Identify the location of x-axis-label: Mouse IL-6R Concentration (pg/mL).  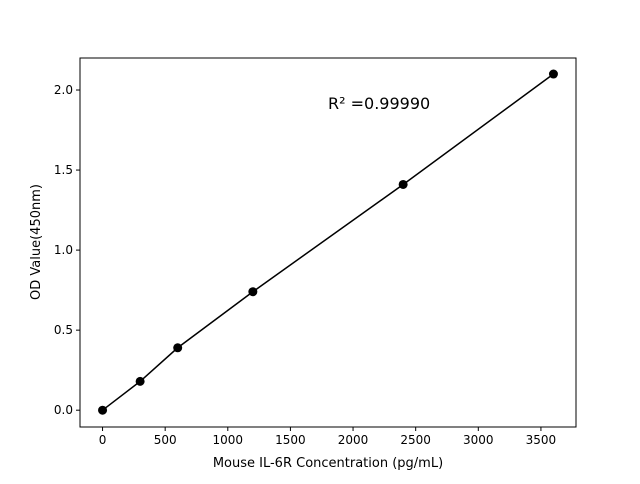
(328, 463).